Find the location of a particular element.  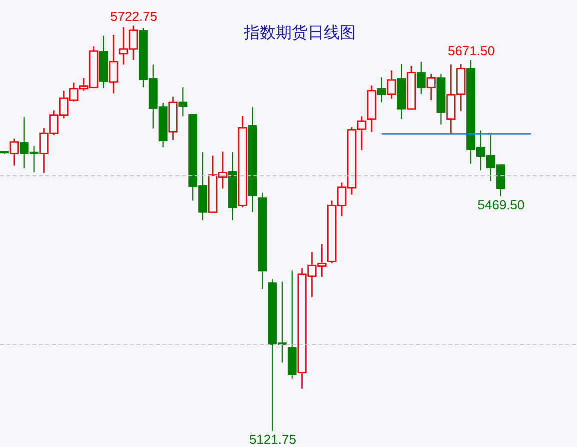

annotation: 5671.50 is located at coordinates (471, 50).